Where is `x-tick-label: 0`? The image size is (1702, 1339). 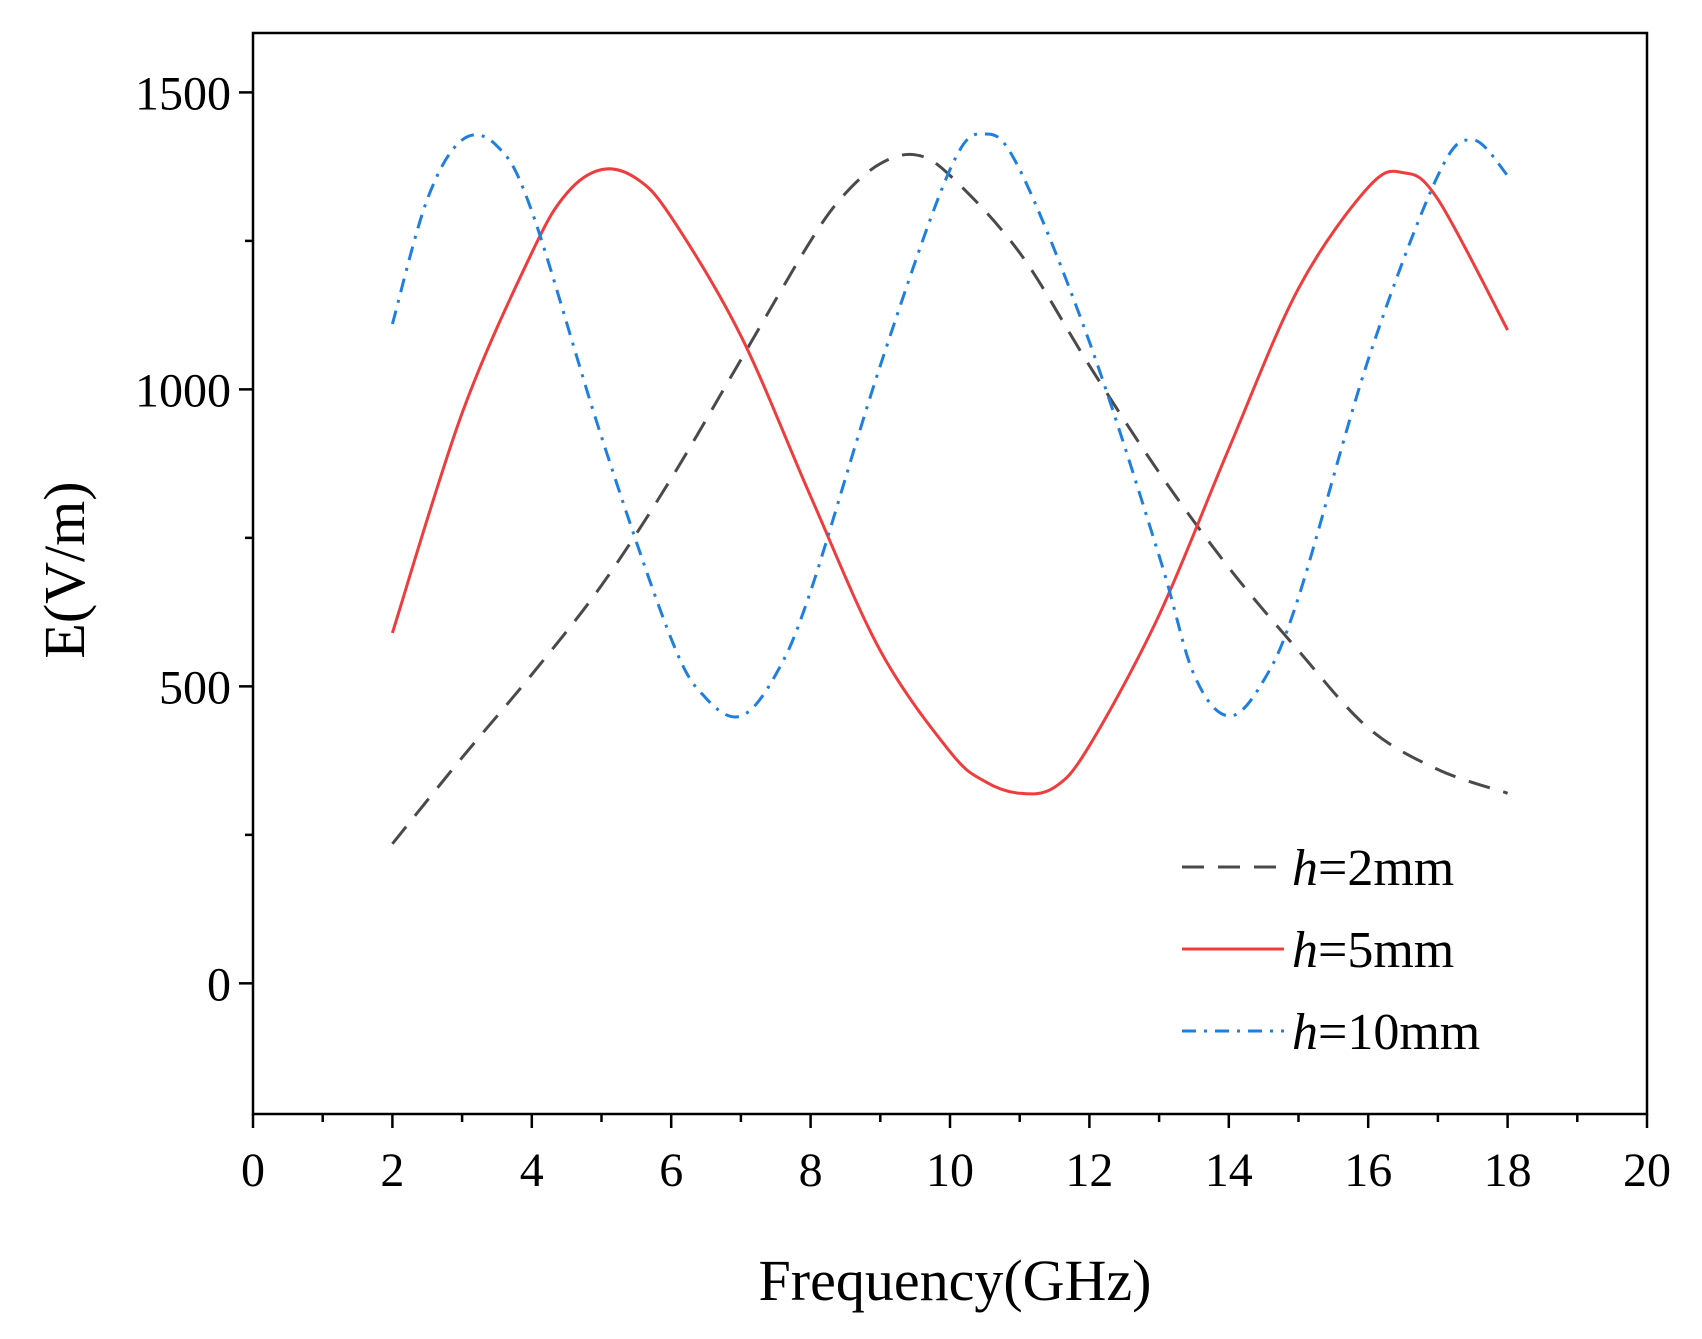 x-tick-label: 0 is located at coordinates (253, 1170).